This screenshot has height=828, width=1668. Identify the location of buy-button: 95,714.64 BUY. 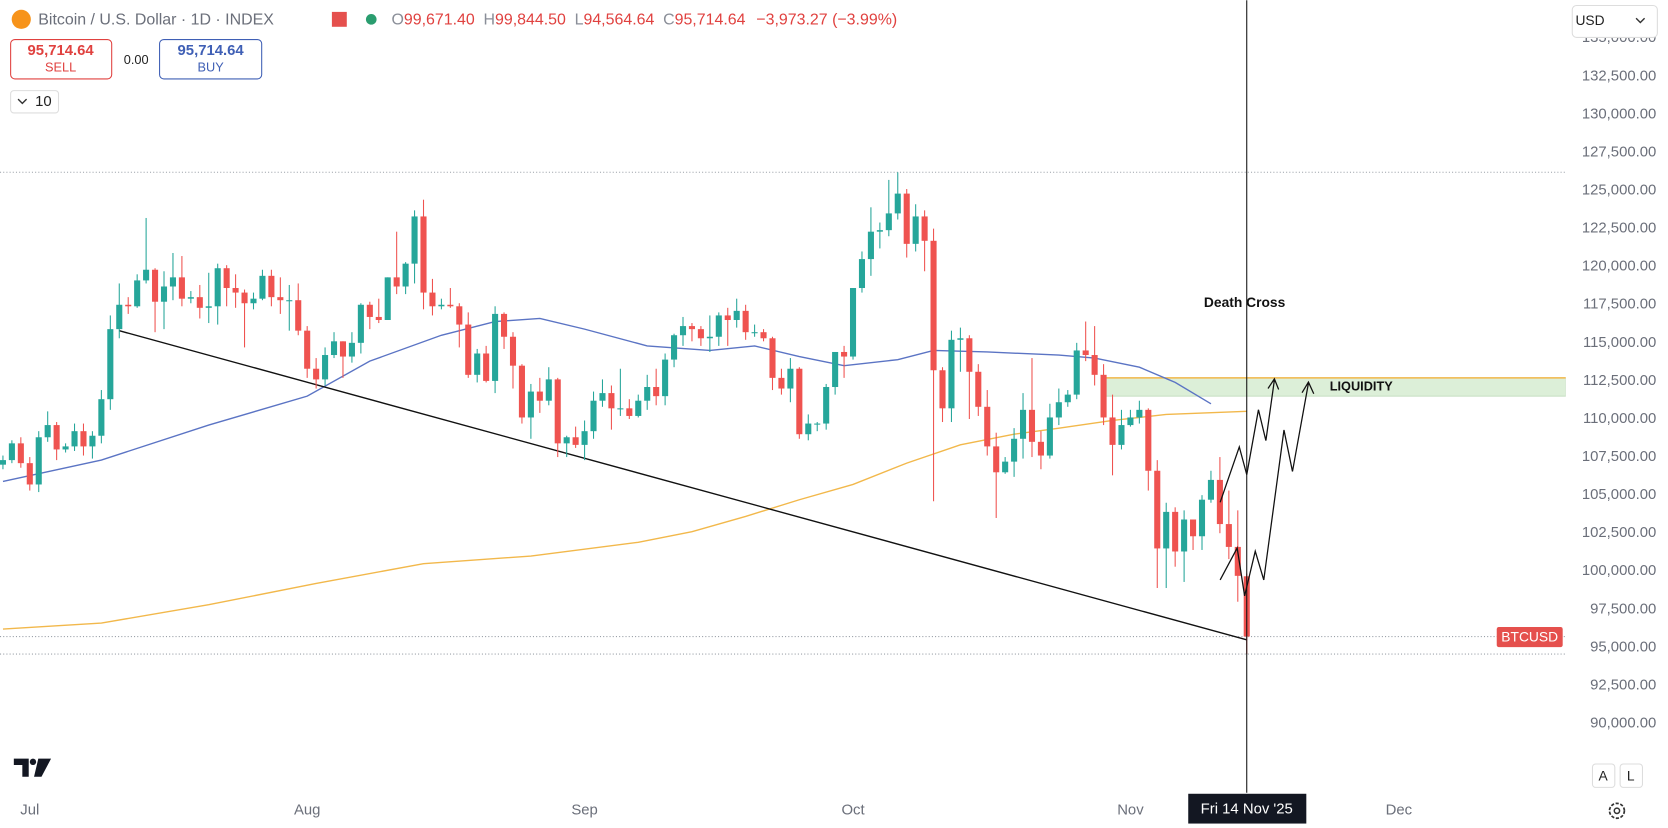
(211, 59).